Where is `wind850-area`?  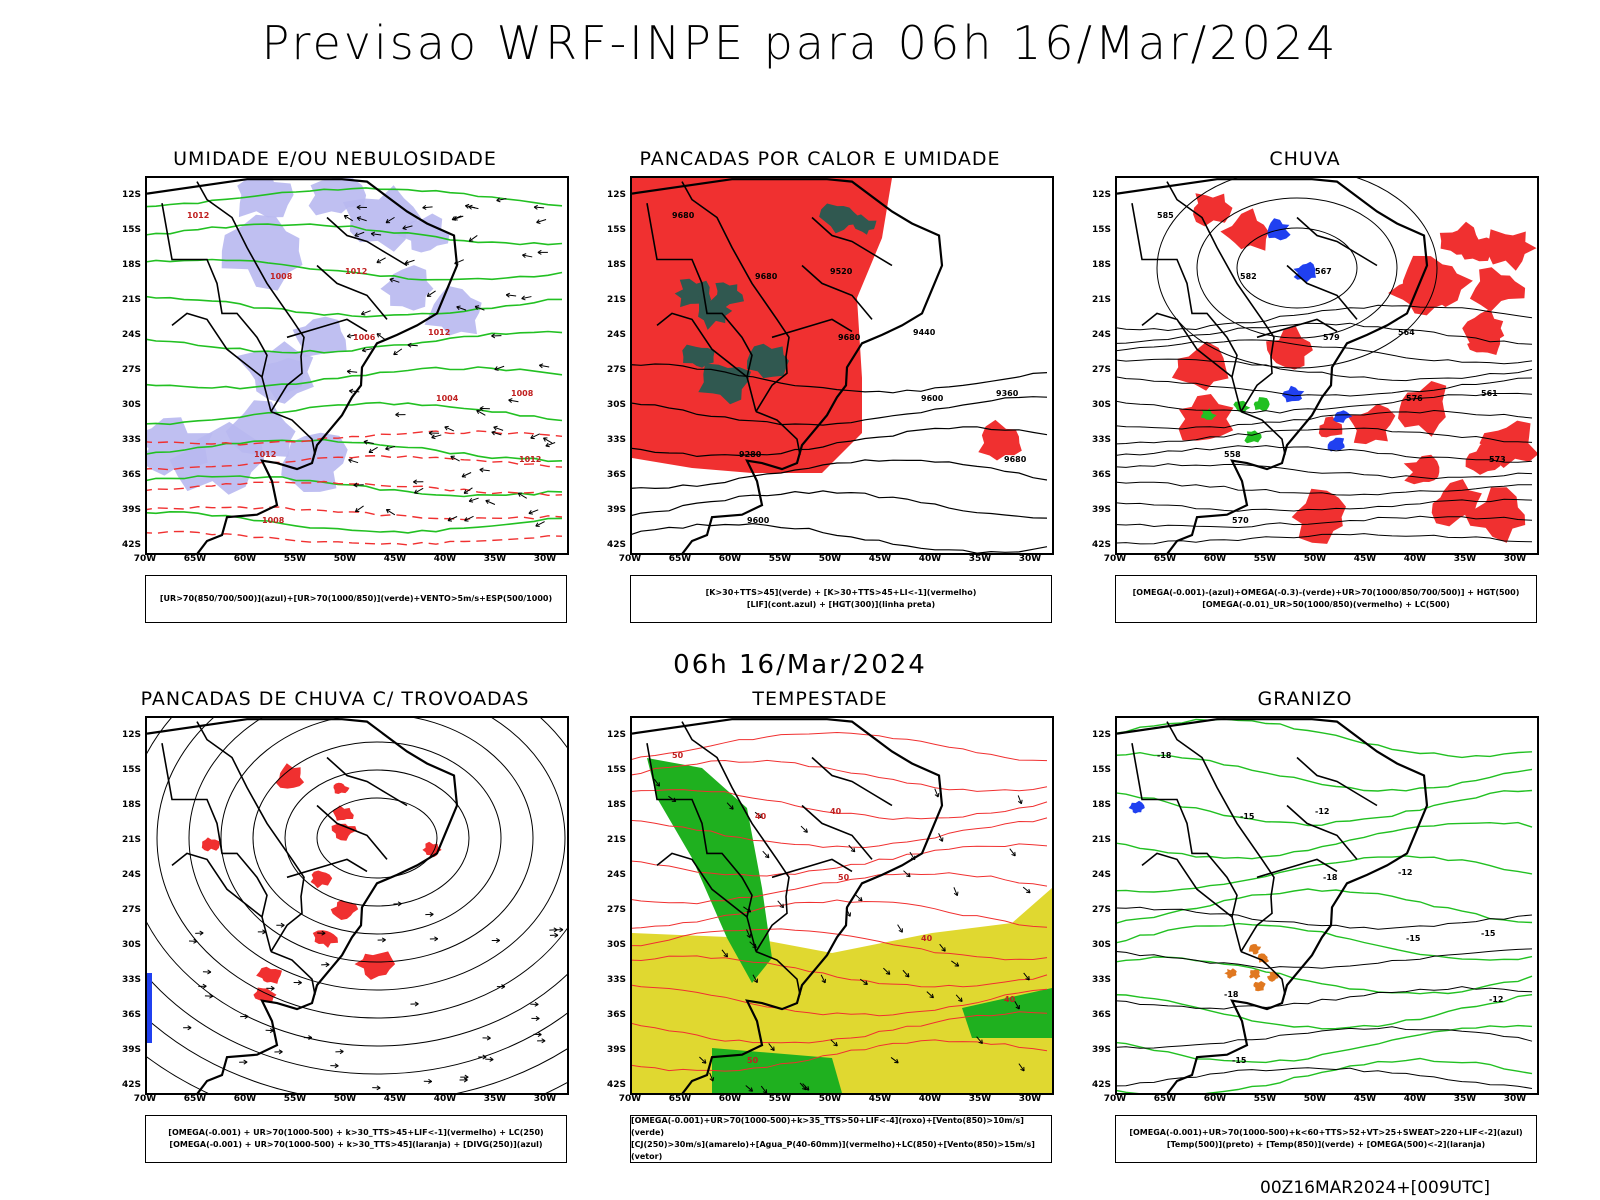 wind850-area is located at coordinates (777, 1070).